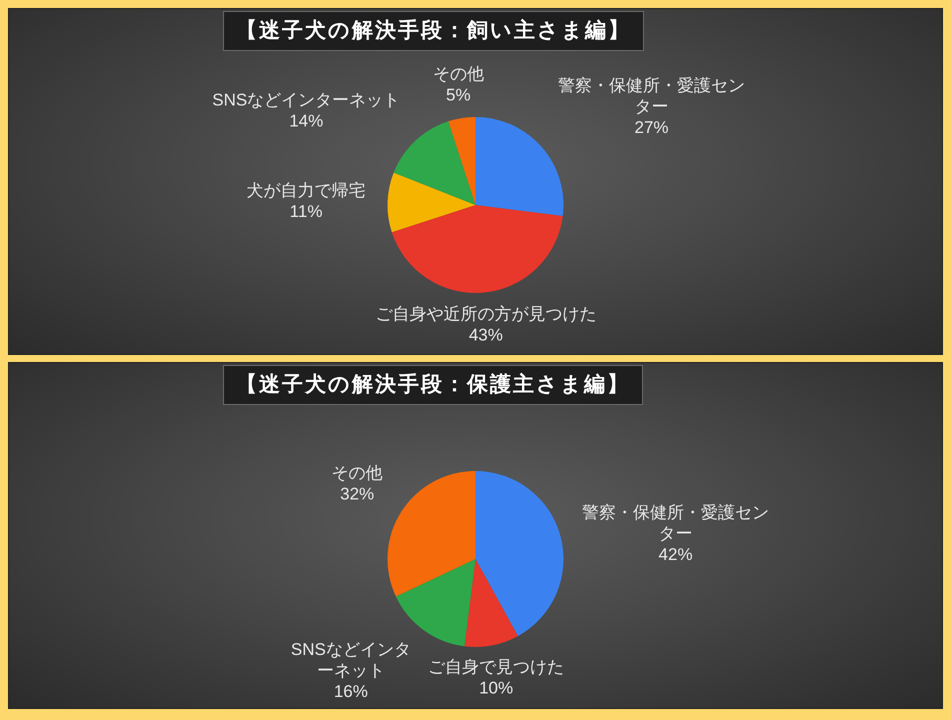  Describe the element at coordinates (485, 314) in the screenshot. I see `slice-label: ご自身や近所の方が見つけた` at that location.